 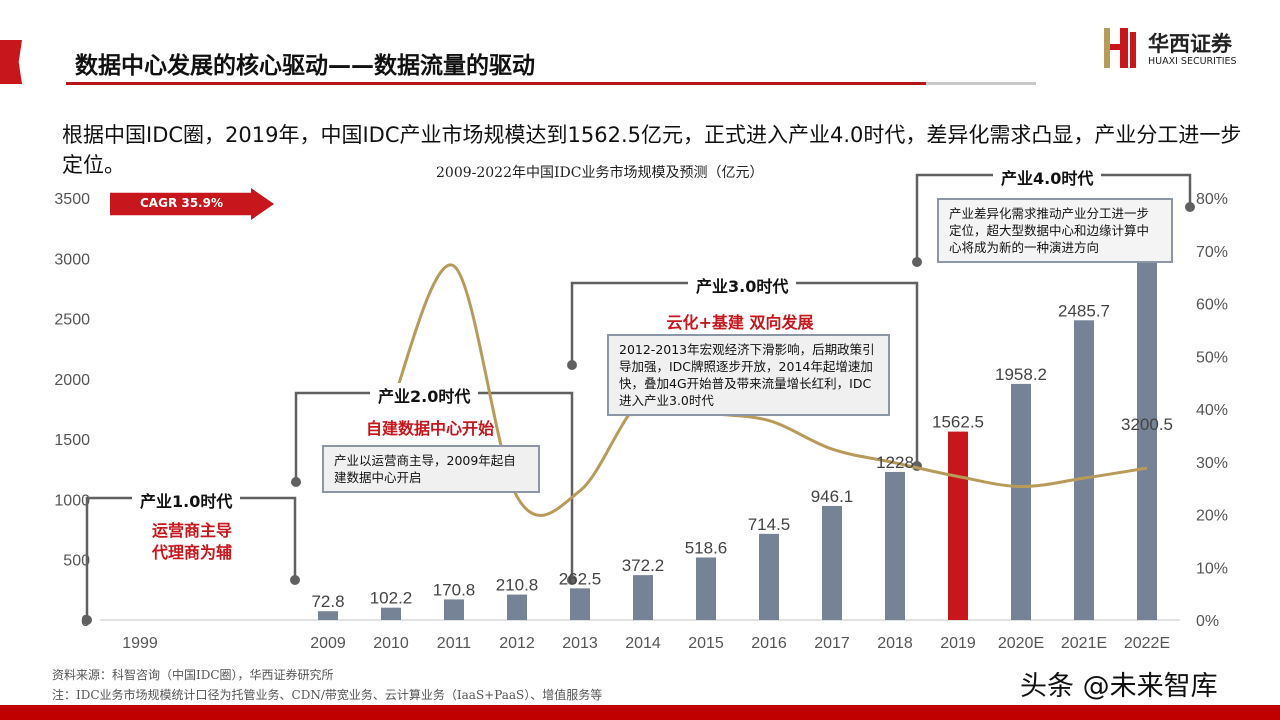 What do you see at coordinates (1212, 252) in the screenshot?
I see `y-right-tick: 70%` at bounding box center [1212, 252].